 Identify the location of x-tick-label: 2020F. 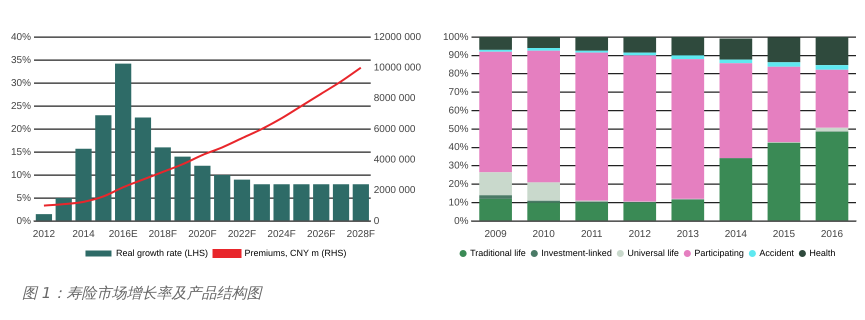
(202, 234).